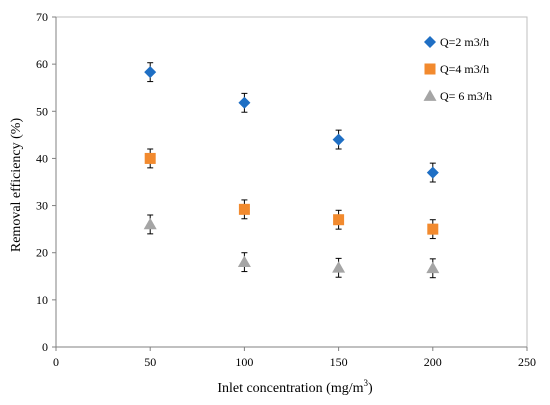  Describe the element at coordinates (16, 185) in the screenshot. I see `y-axis-label: Removal efficiency (%)` at that location.